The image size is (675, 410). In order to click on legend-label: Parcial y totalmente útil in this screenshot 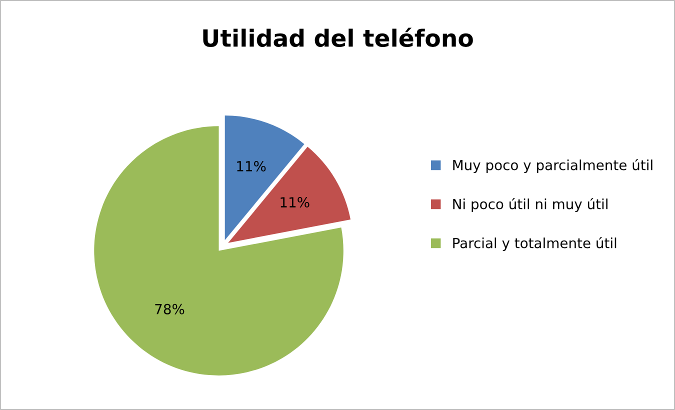, I will do `click(534, 244)`.